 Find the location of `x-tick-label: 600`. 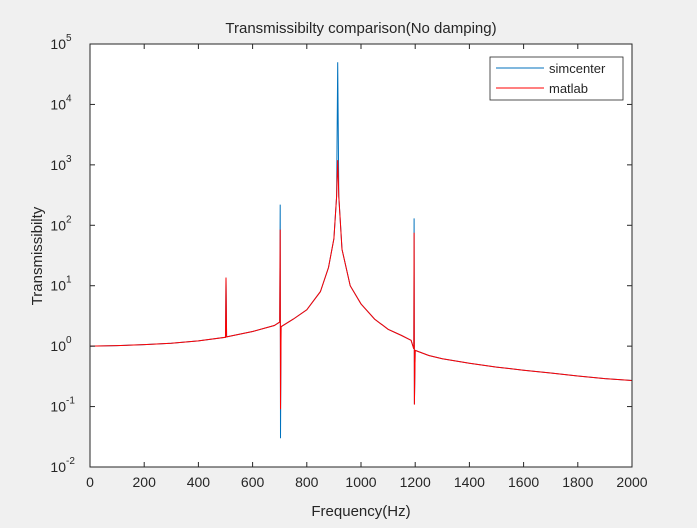

x-tick-label: 600 is located at coordinates (253, 482).